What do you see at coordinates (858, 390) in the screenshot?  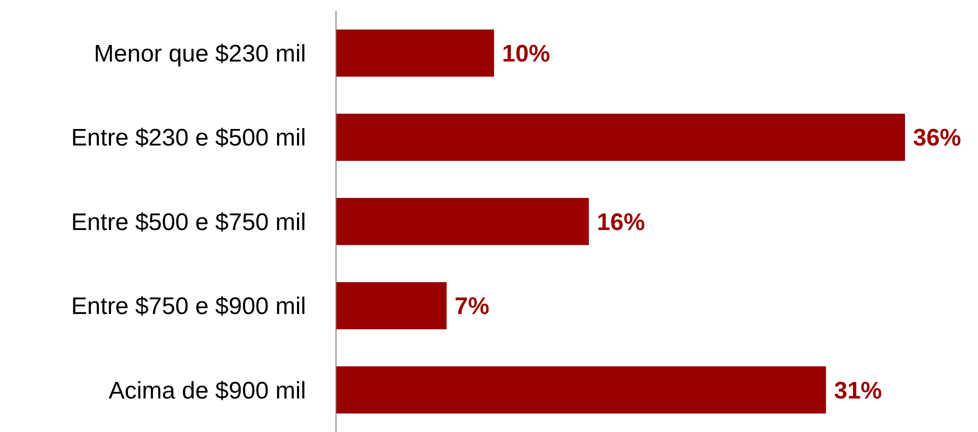 I see `data-label: 31%` at bounding box center [858, 390].